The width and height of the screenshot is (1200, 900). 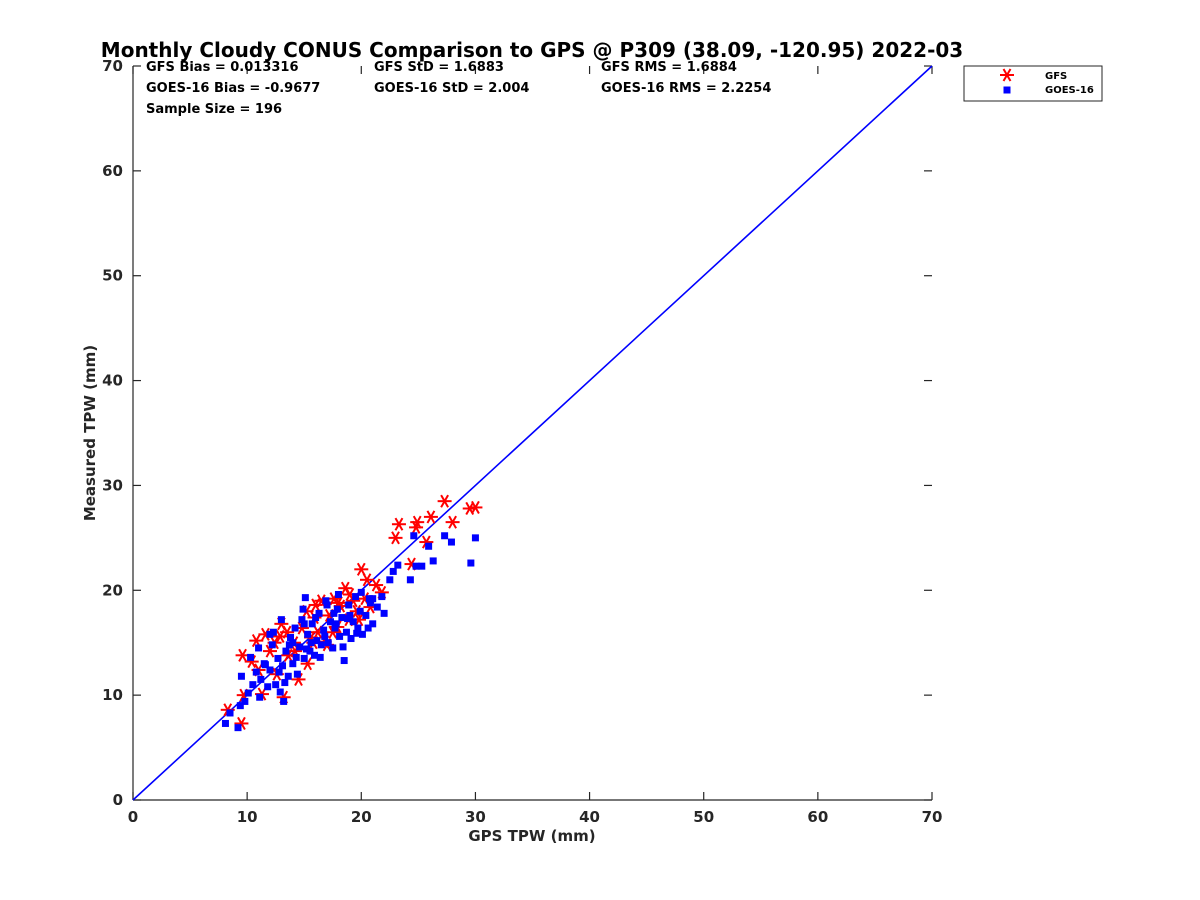 I want to click on series-goes16, so click(x=350, y=632).